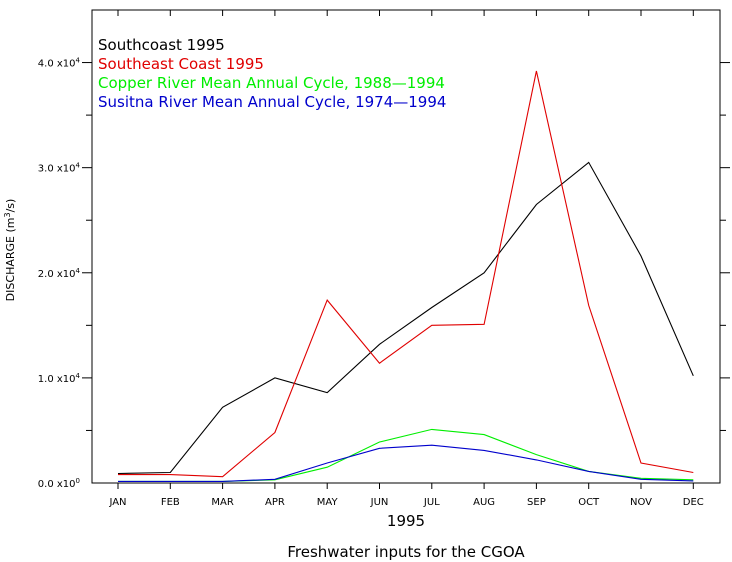 Image resolution: width=732 pixels, height=562 pixels. I want to click on footer-caption: Freshwater inputs for the CGOA, so click(406, 552).